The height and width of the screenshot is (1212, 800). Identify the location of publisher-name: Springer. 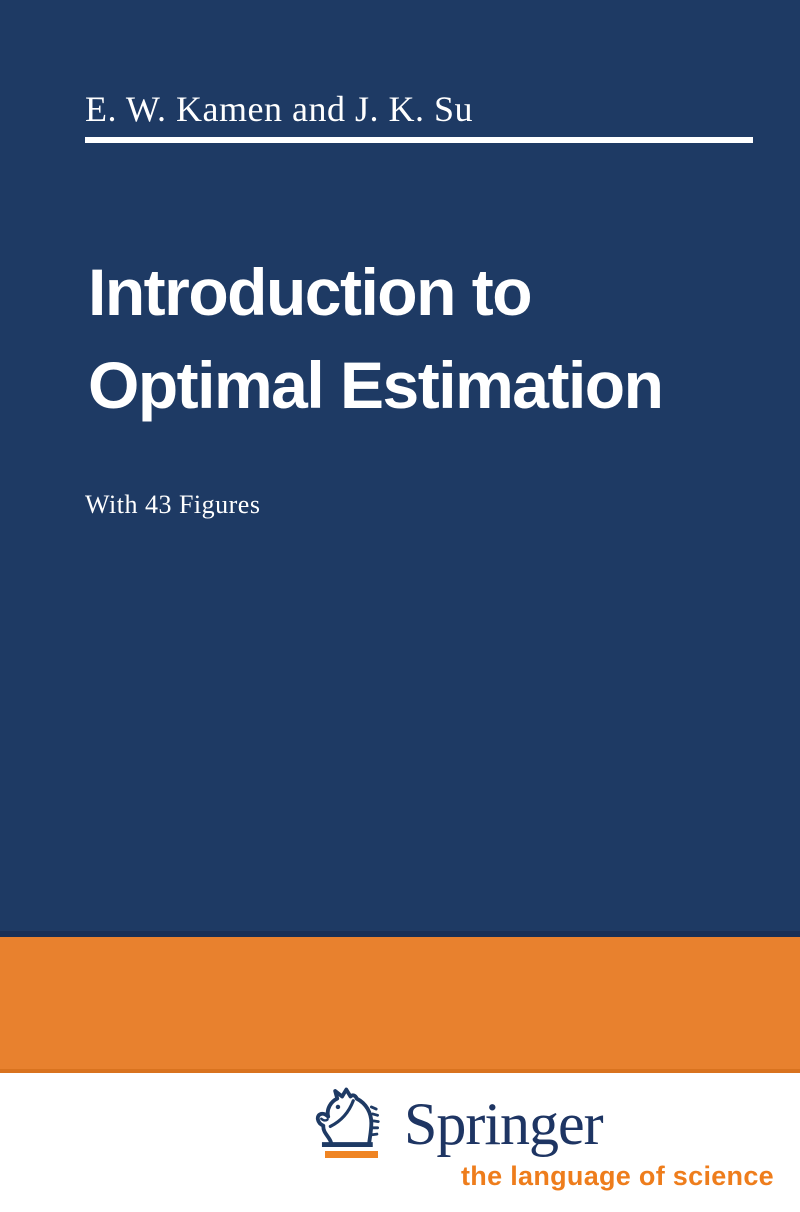
(504, 1124).